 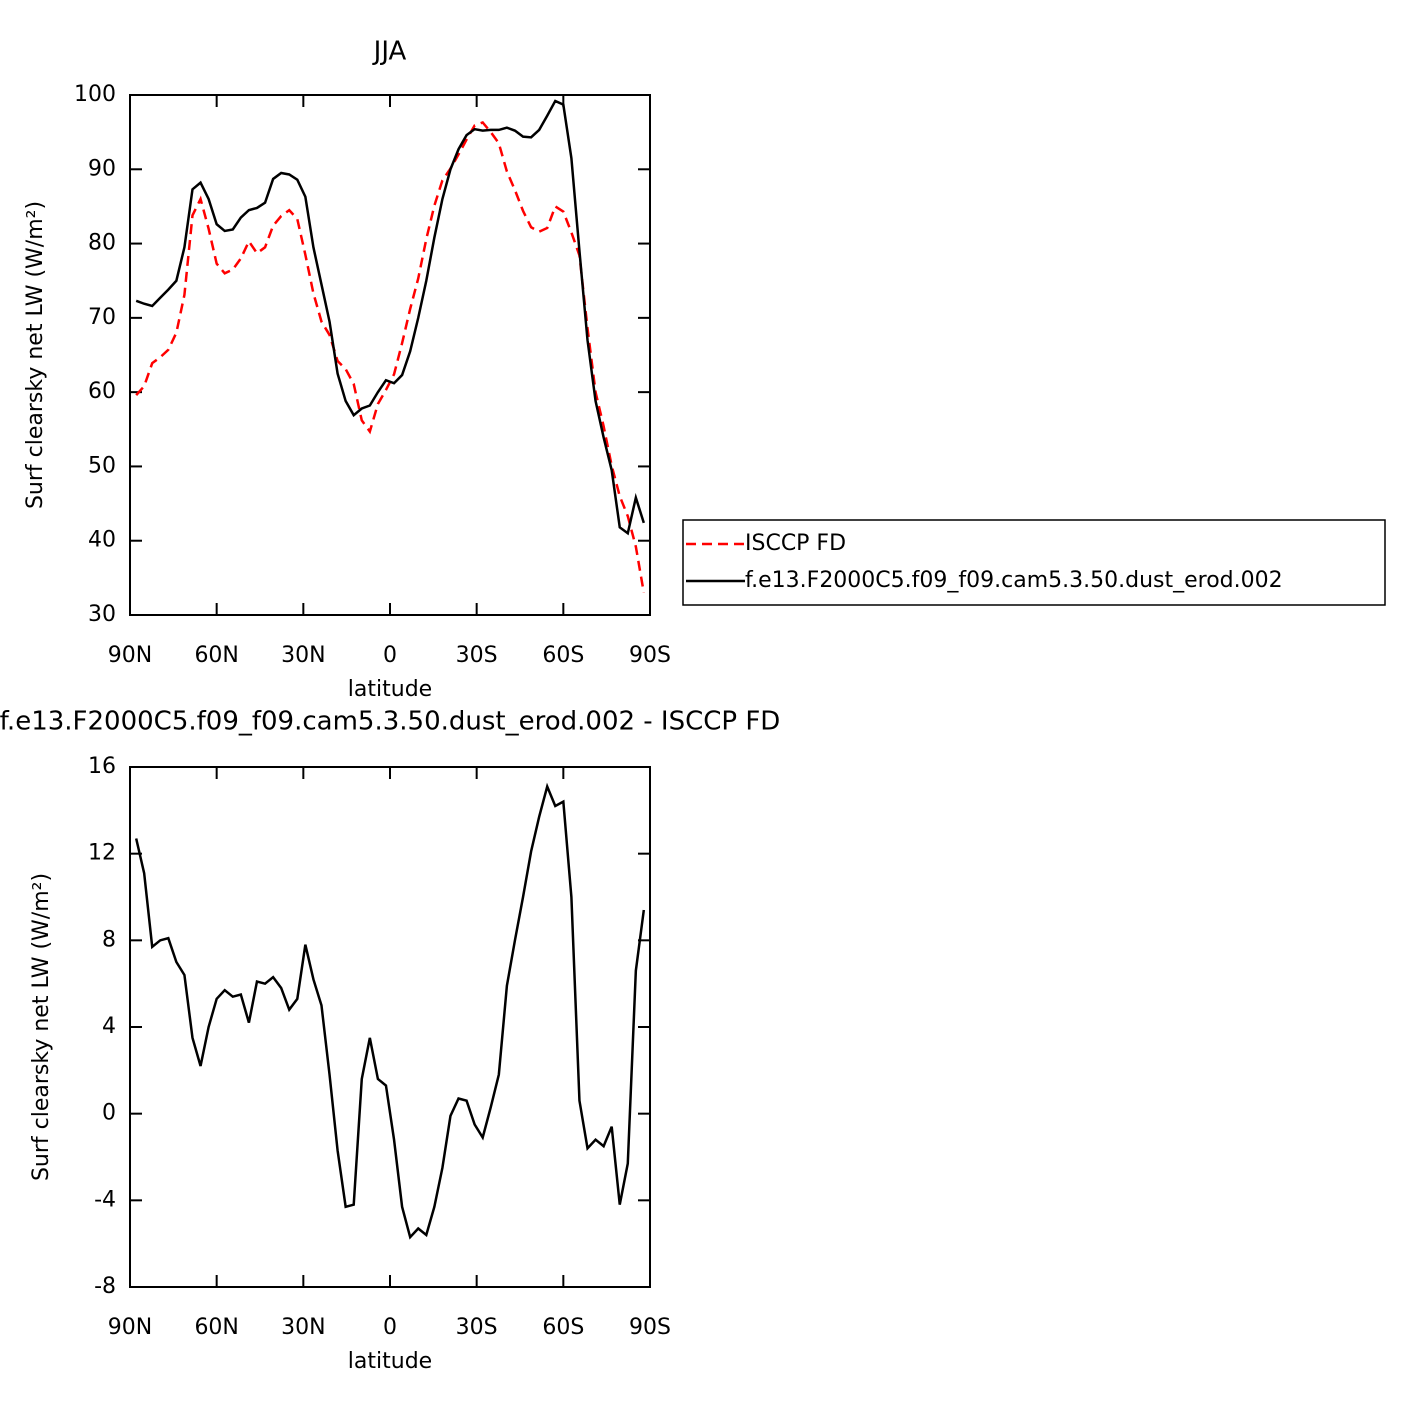 I want to click on legend-box, so click(x=1034, y=562).